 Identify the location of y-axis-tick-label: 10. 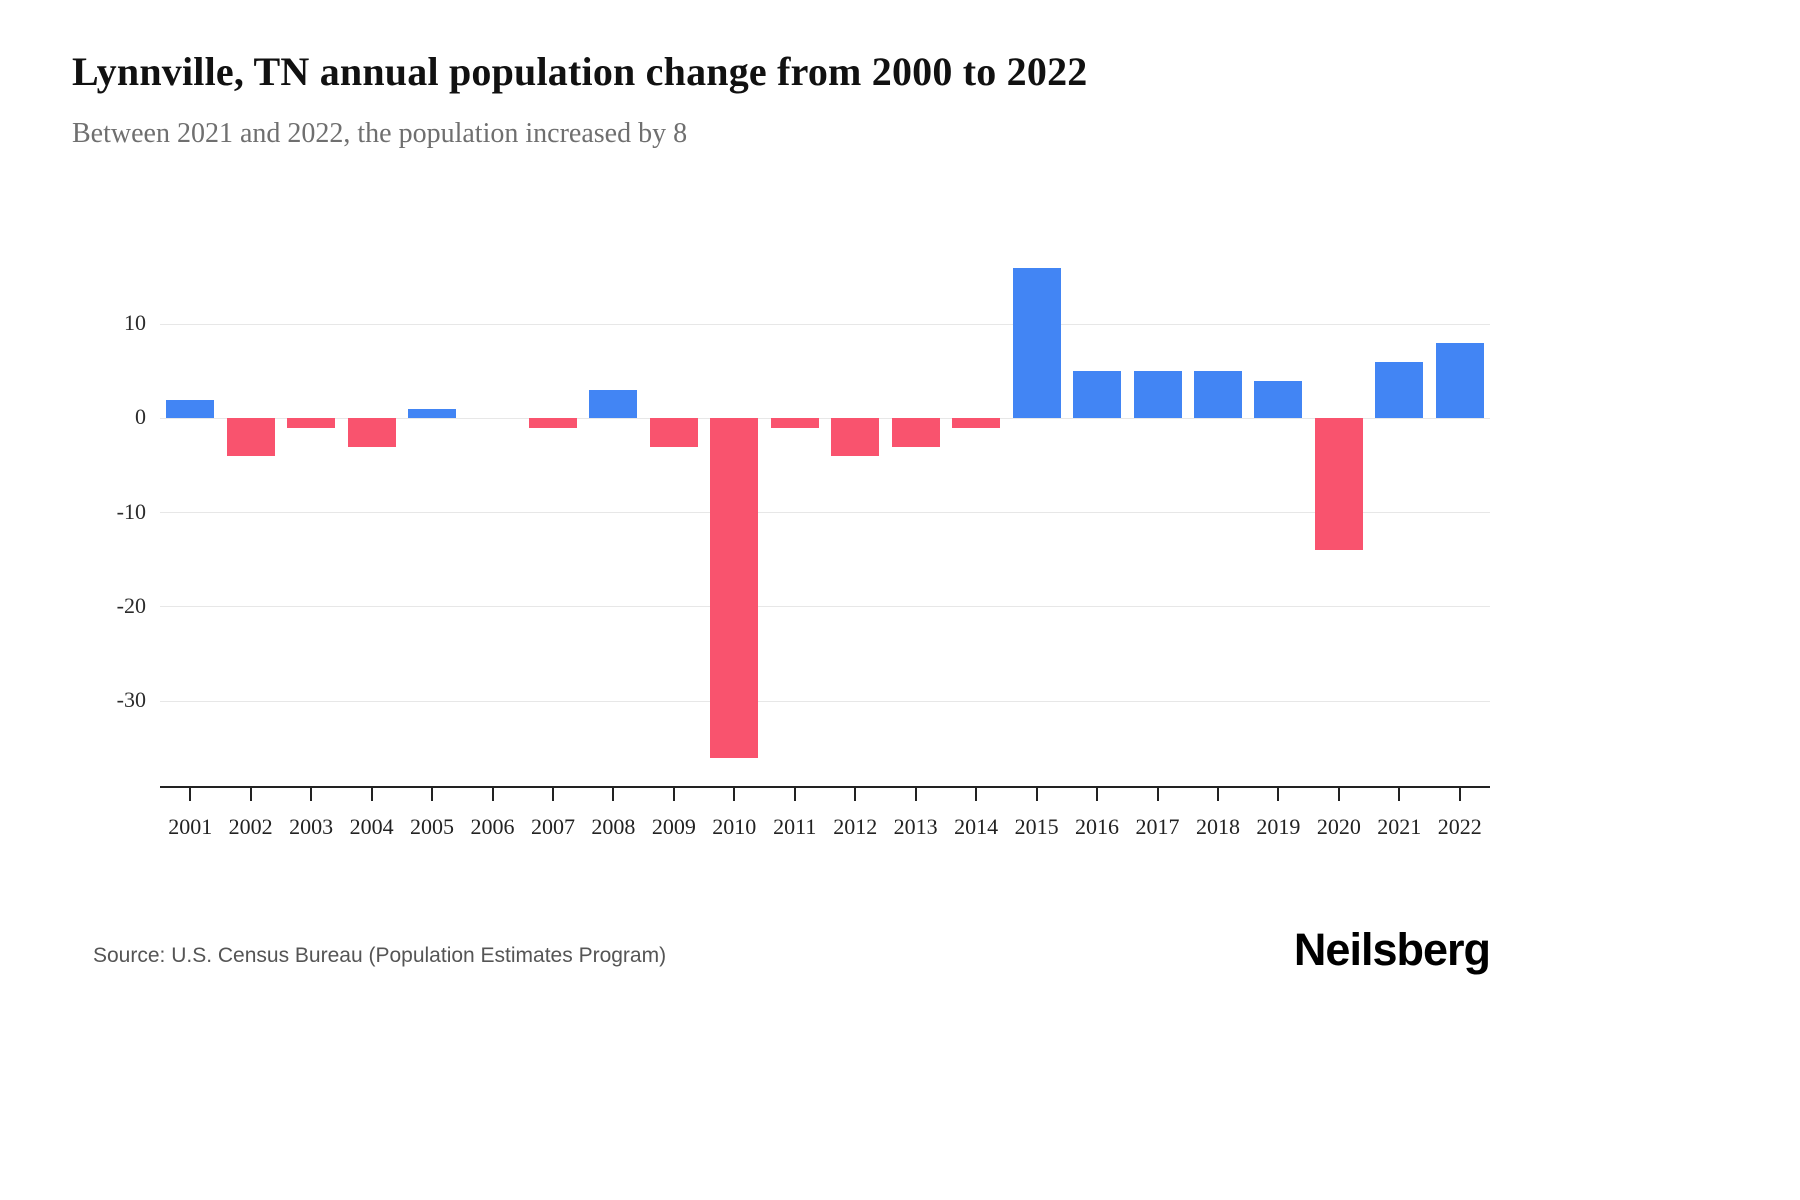
(135, 323).